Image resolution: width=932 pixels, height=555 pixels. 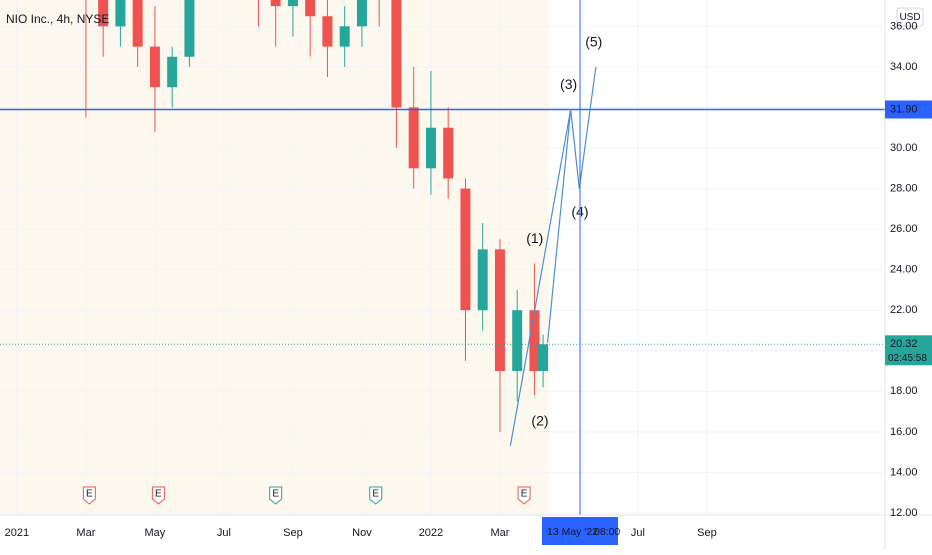 I want to click on y-tick-label: 28.00, so click(x=904, y=188).